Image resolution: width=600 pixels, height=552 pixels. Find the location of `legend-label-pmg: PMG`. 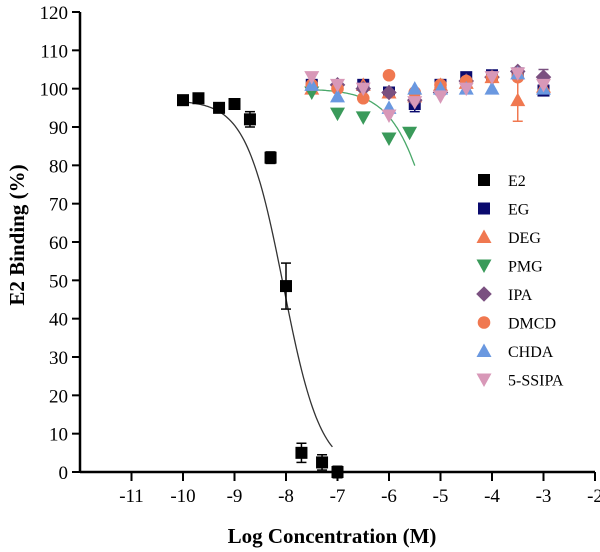

legend-label-pmg: PMG is located at coordinates (525, 267).